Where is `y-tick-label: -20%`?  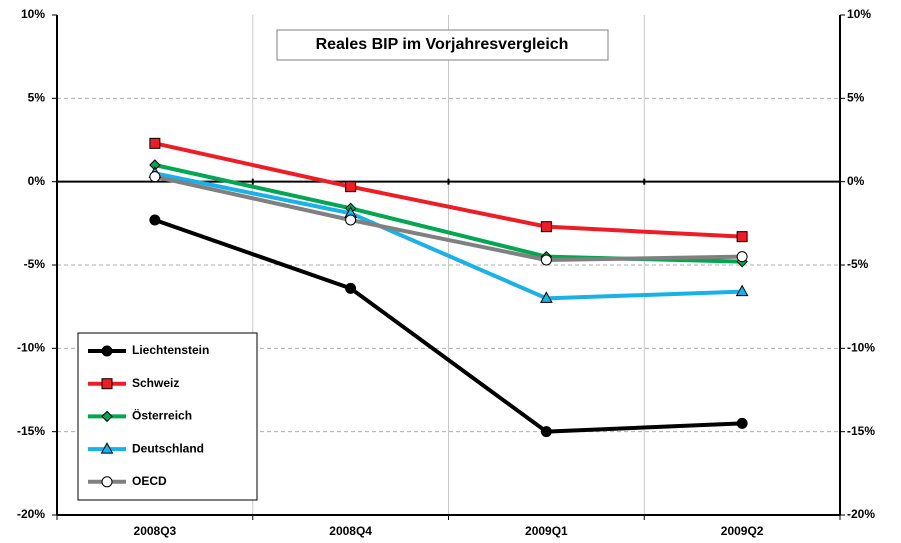
y-tick-label: -20% is located at coordinates (31, 514).